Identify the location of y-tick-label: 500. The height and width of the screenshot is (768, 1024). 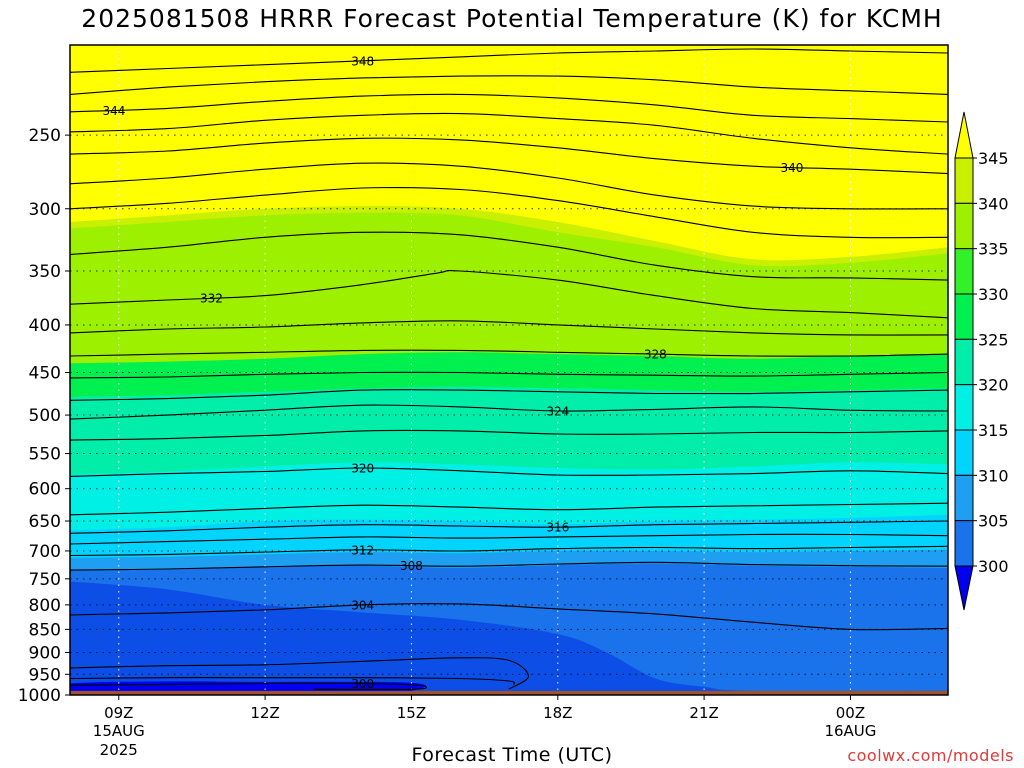
(45, 416).